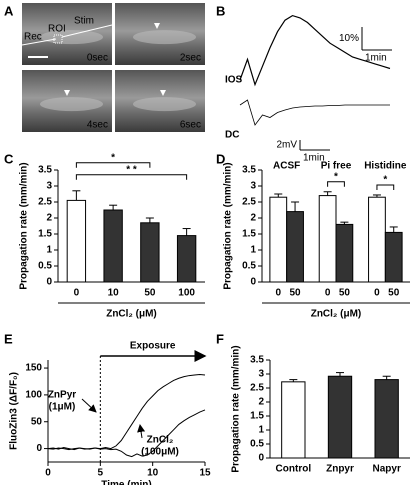 Image resolution: width=416 pixels, height=485 pixels. Describe the element at coordinates (97, 125) in the screenshot. I see `frame-time-label: 4sec` at that location.